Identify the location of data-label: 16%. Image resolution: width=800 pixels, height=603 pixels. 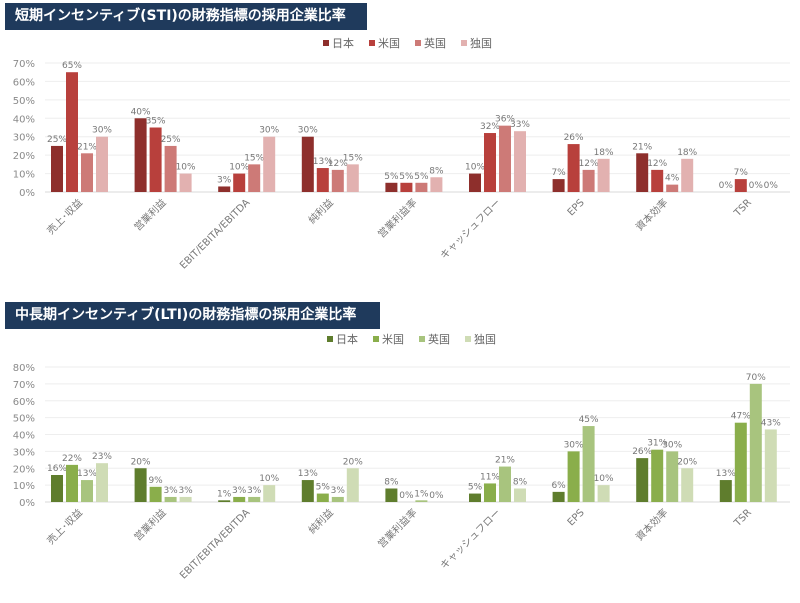
(57, 469).